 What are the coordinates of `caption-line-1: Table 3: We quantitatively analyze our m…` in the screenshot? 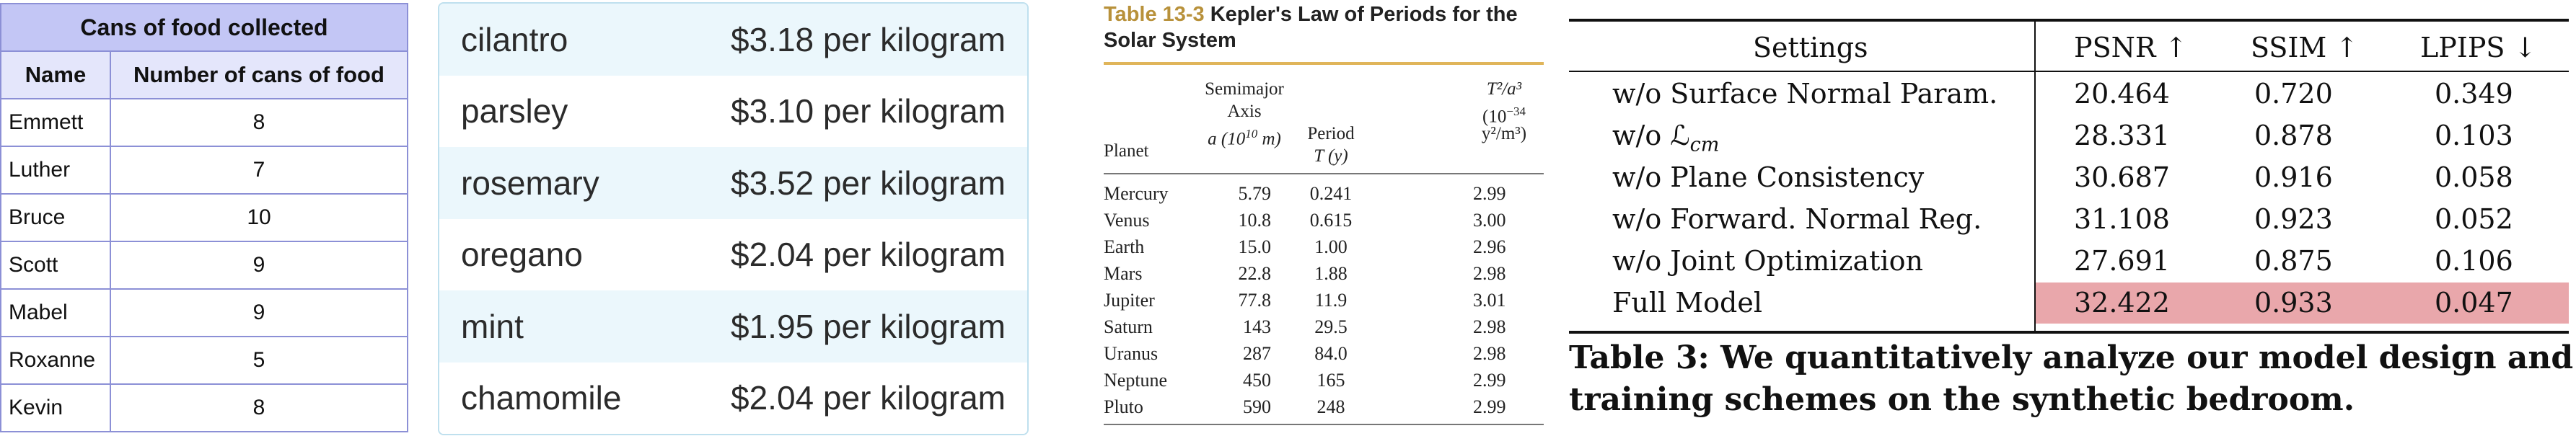 It's located at (2071, 357).